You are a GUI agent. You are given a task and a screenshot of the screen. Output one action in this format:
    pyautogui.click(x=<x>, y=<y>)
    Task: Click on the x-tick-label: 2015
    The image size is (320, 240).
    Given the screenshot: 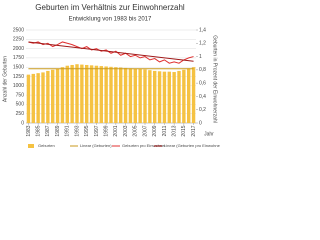 What is the action you would take?
    pyautogui.click(x=184, y=130)
    